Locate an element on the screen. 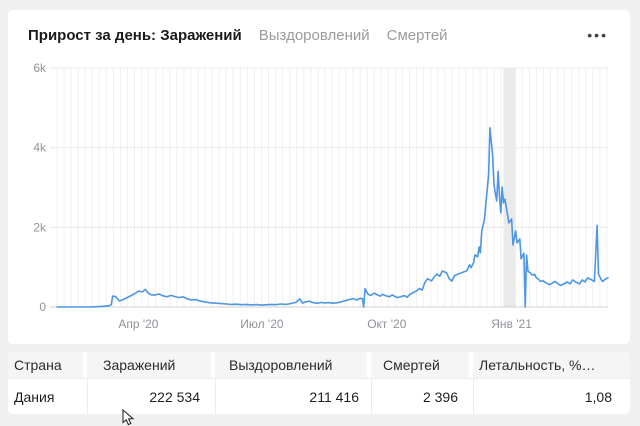 Image resolution: width=640 pixels, height=426 pixels. column-header-country: Страна is located at coordinates (45, 365).